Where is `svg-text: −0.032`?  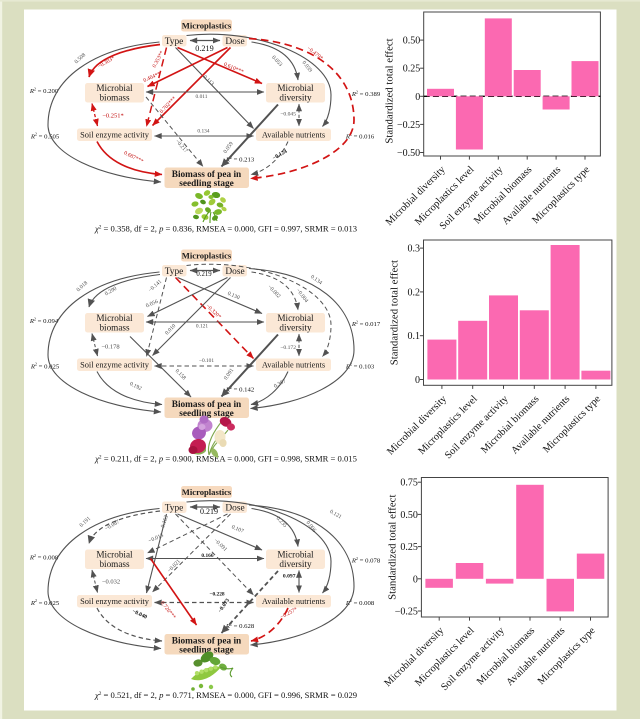
svg-text: −0.032 is located at coordinates (111, 582).